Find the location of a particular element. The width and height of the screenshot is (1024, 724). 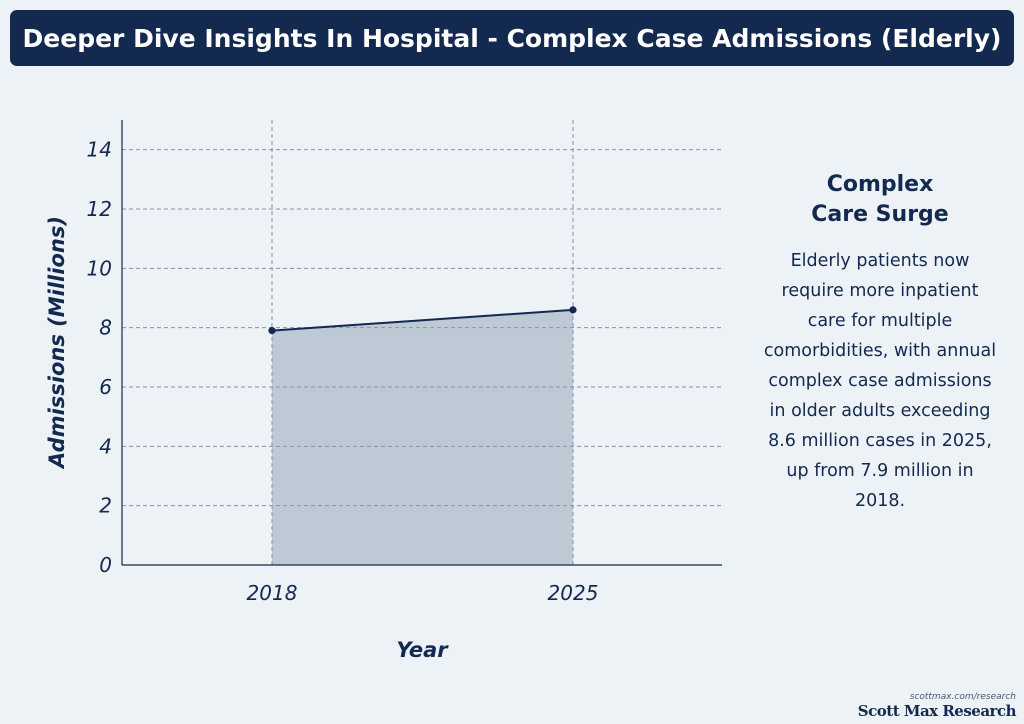

y-tick-label: 12 is located at coordinates (99, 209).